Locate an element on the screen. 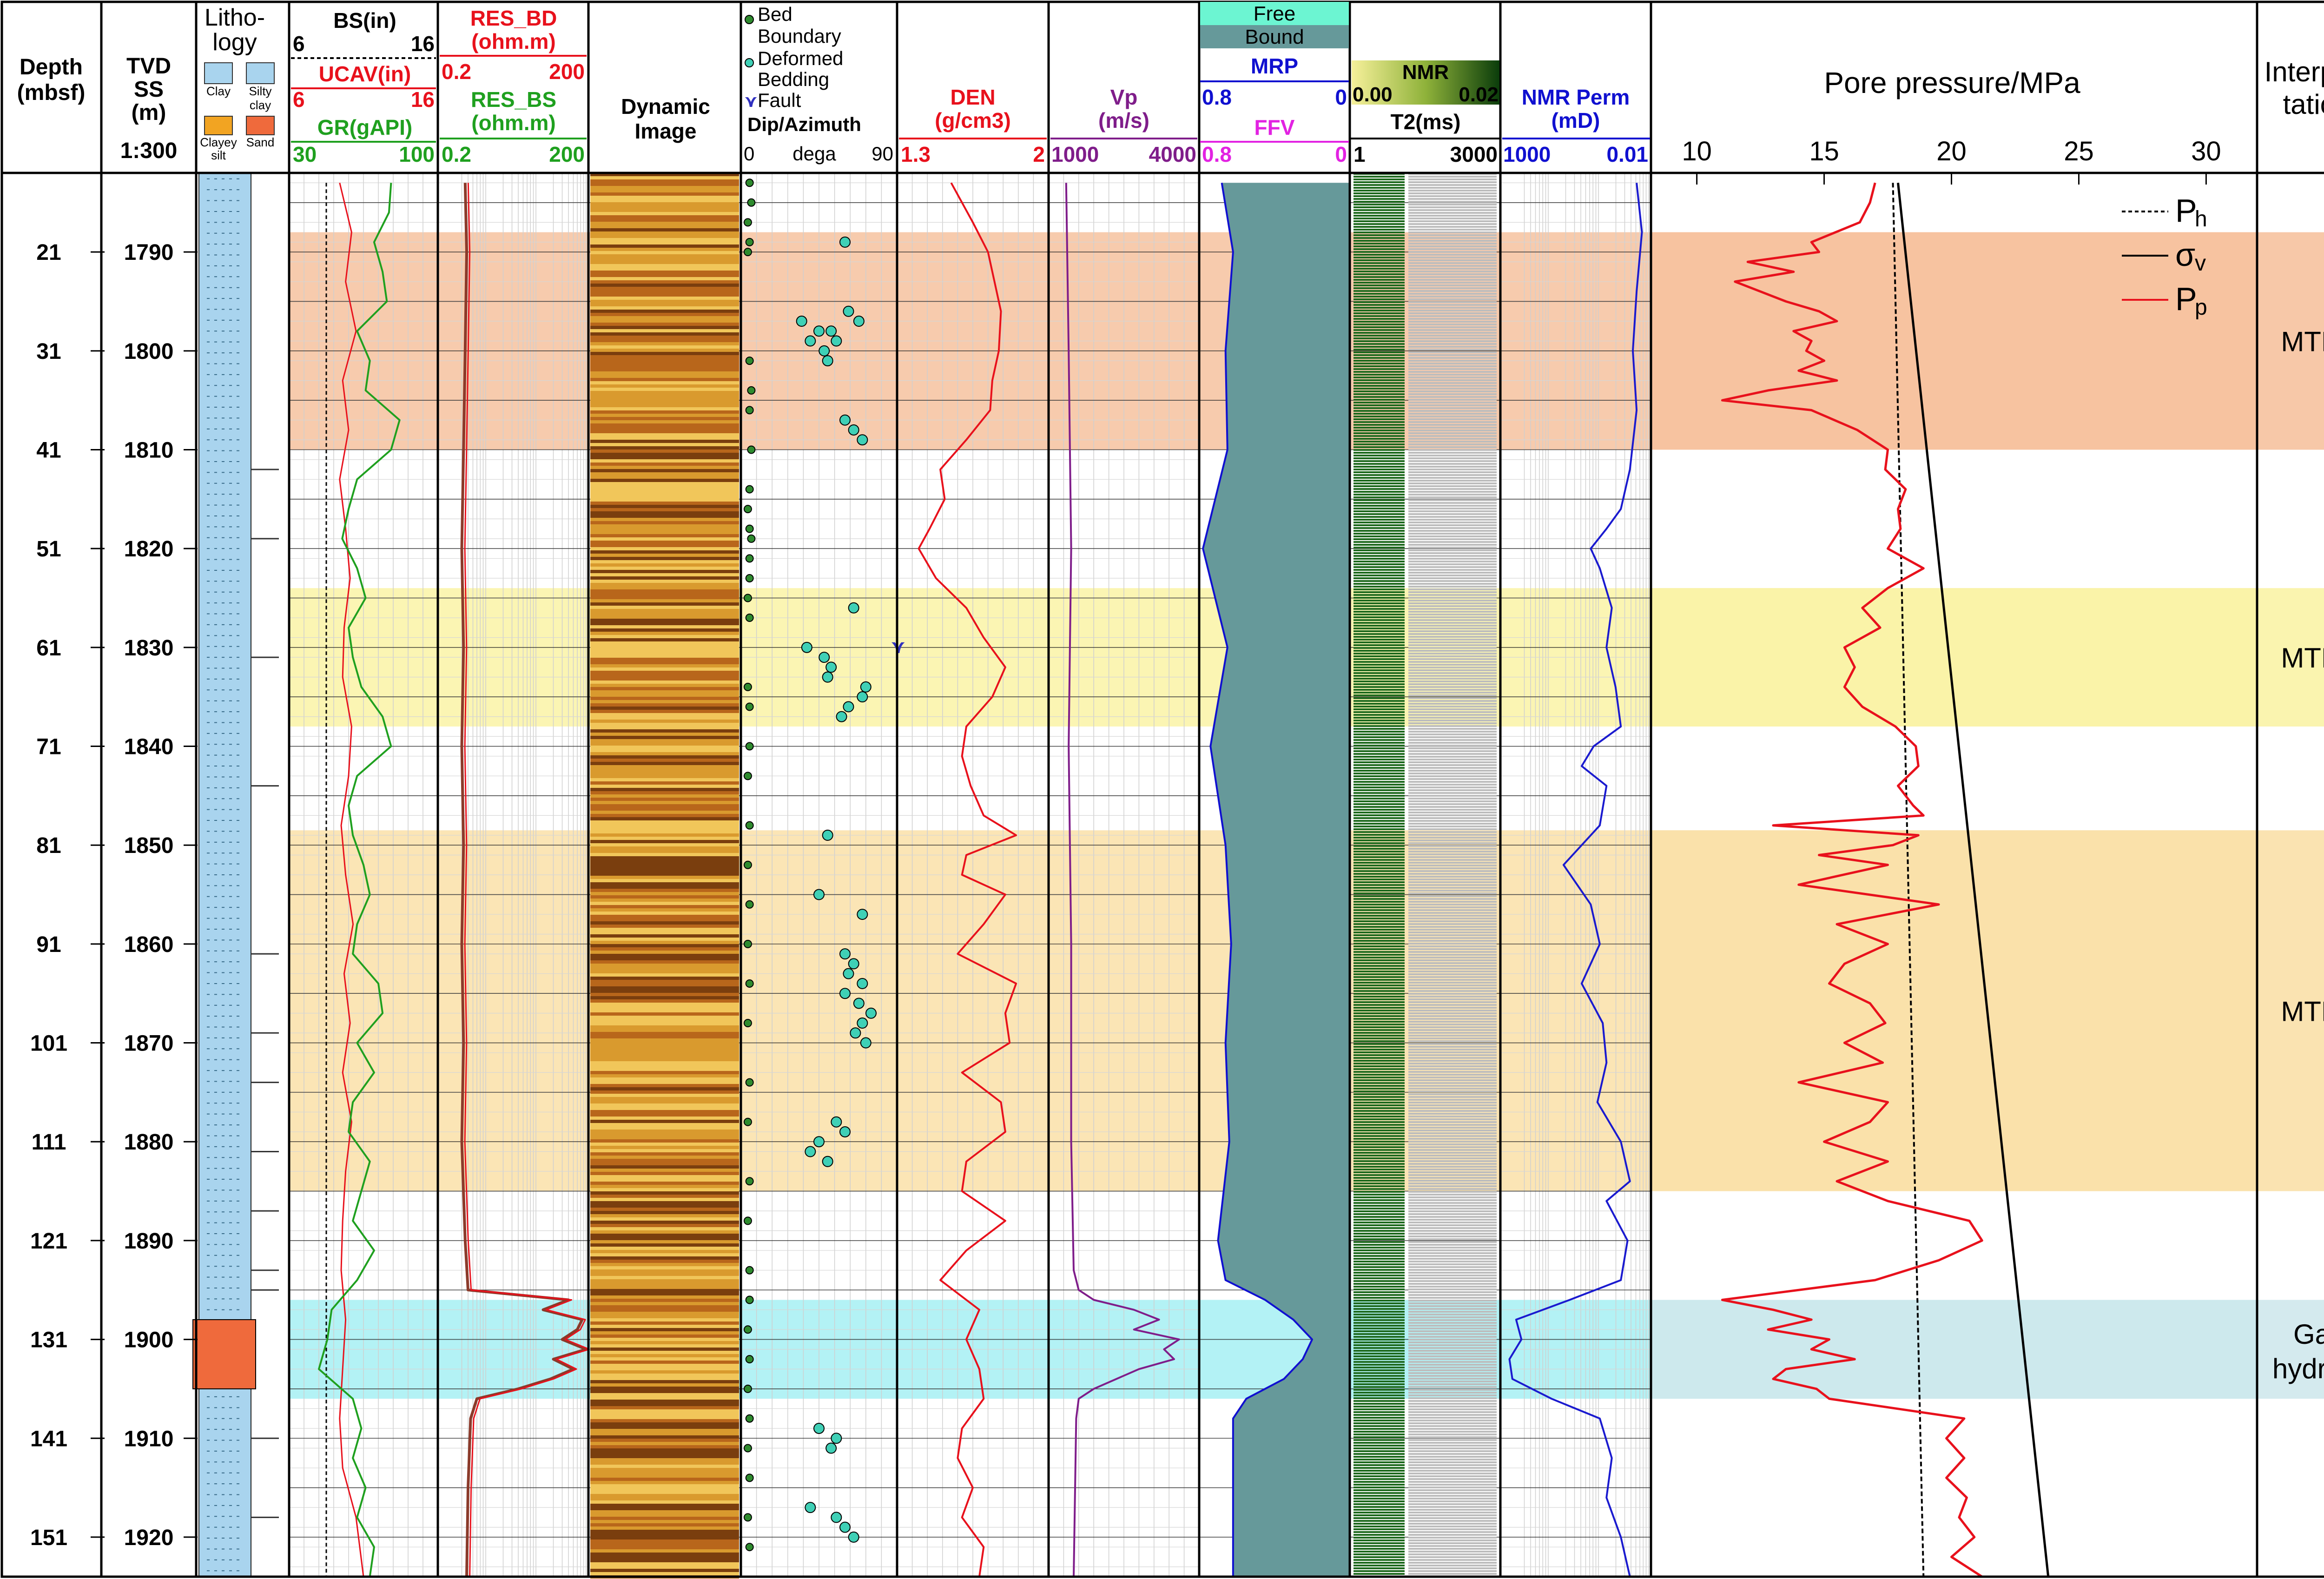 This screenshot has height=1579, width=2324. dip-legend-bed-2: Boundary is located at coordinates (799, 36).